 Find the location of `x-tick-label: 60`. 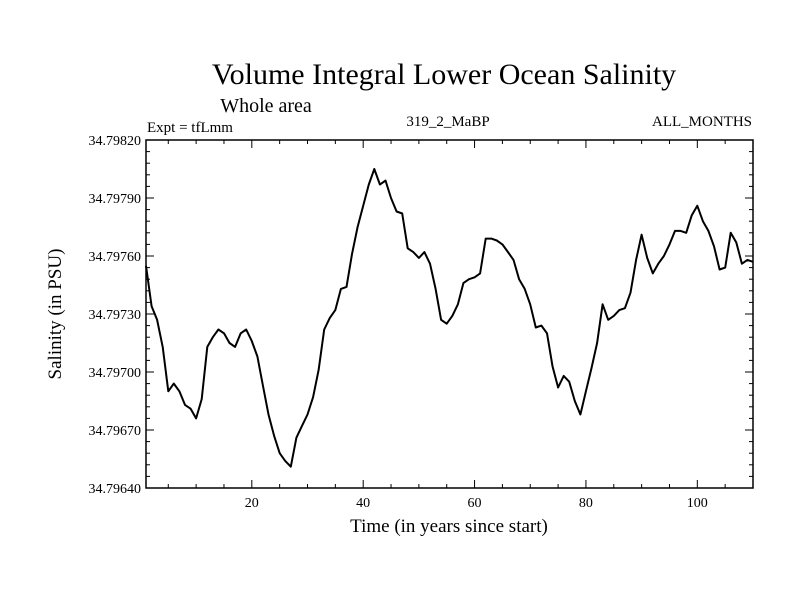

x-tick-label: 60 is located at coordinates (475, 503).